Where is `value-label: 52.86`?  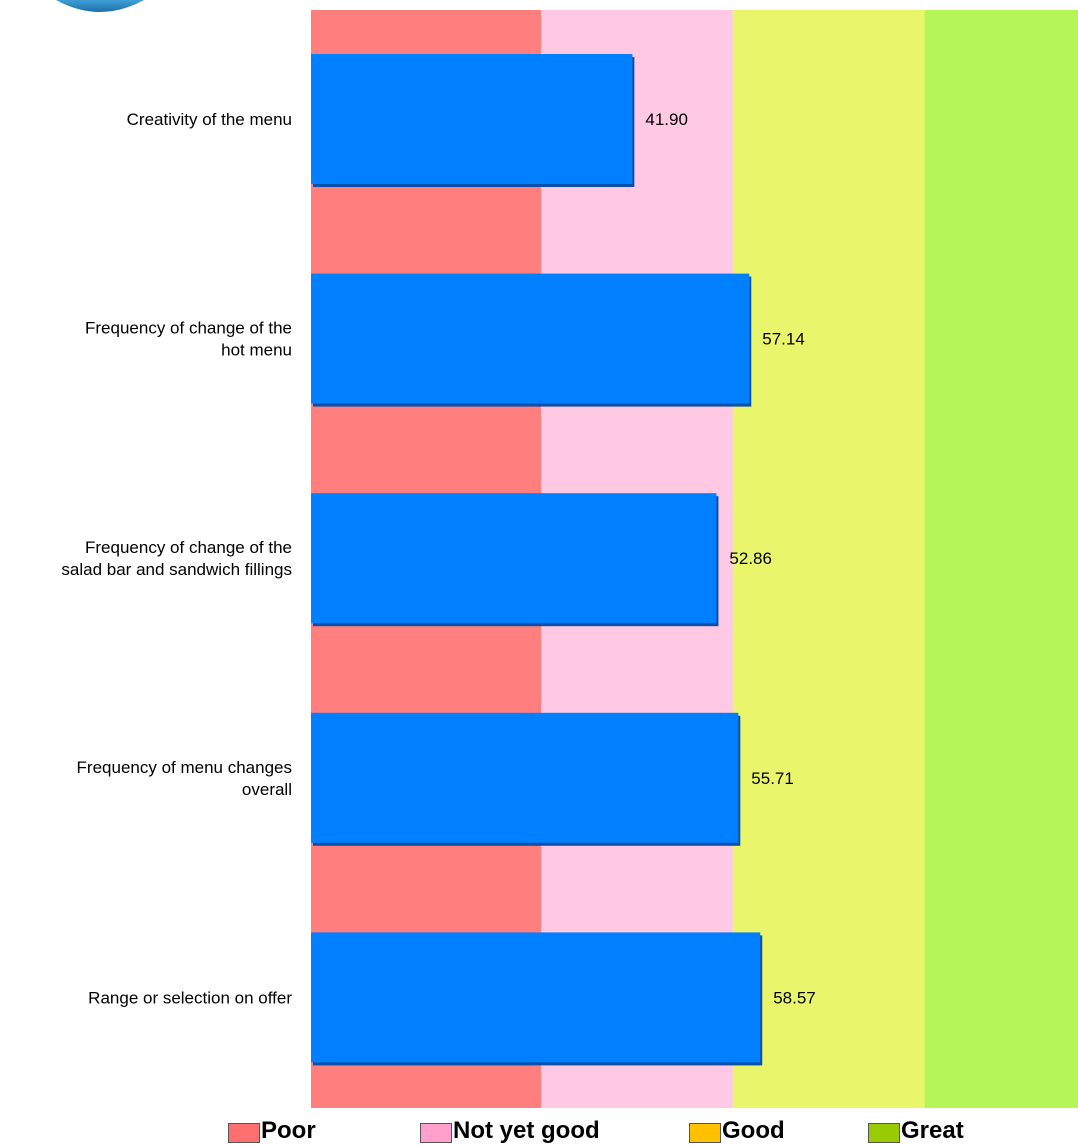
value-label: 52.86 is located at coordinates (750, 558).